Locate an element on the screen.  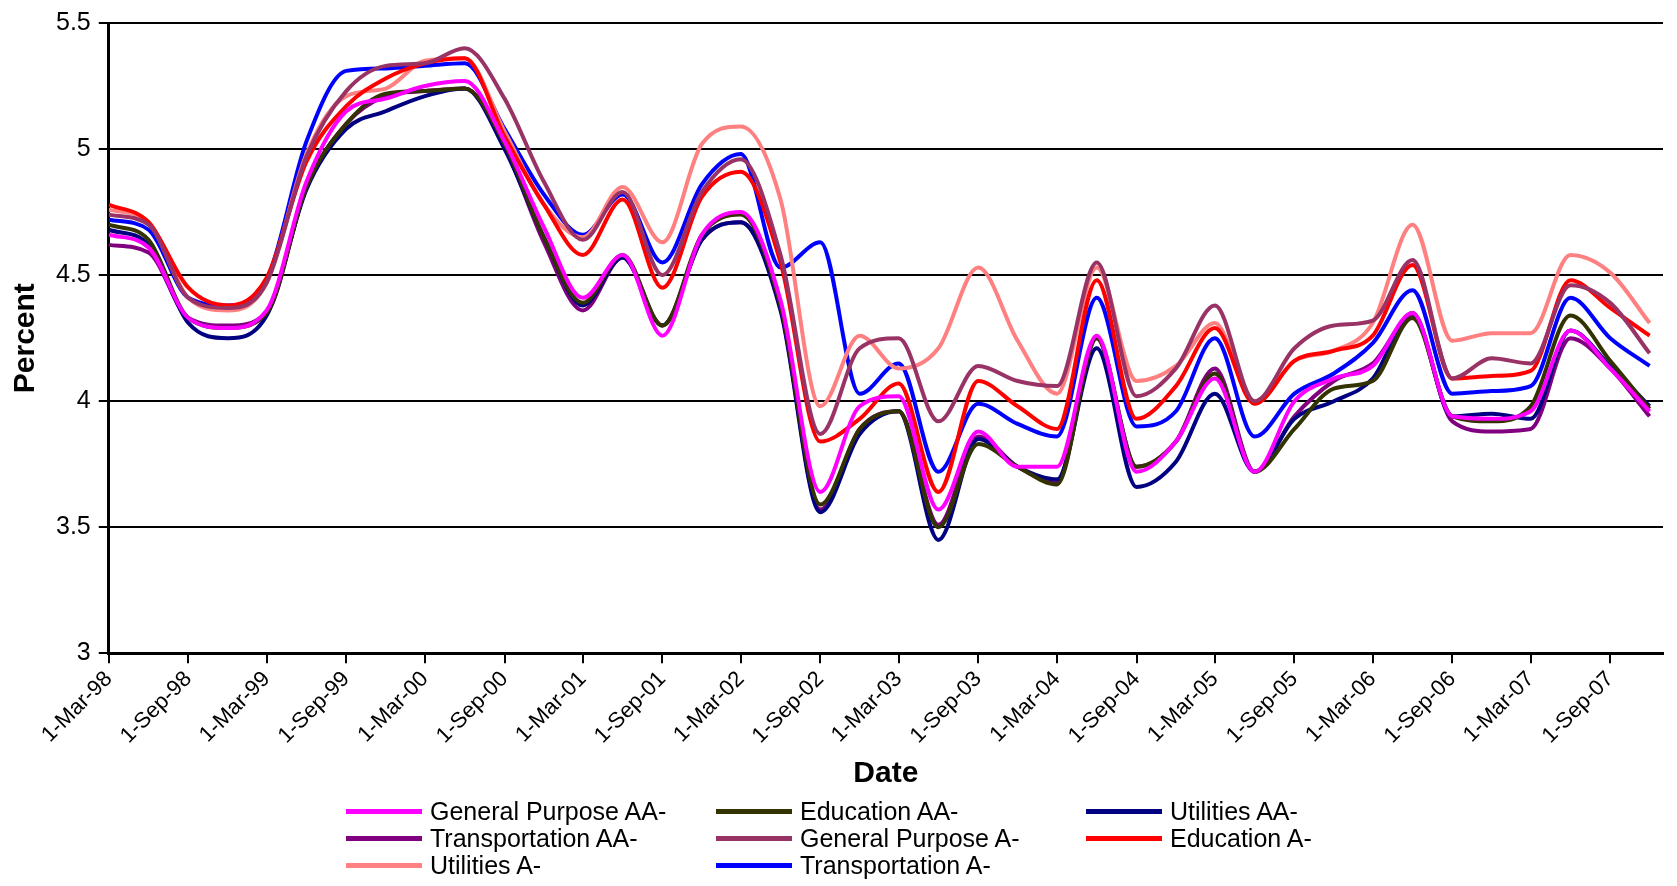
y-tick-label: 4.5 is located at coordinates (73, 273).